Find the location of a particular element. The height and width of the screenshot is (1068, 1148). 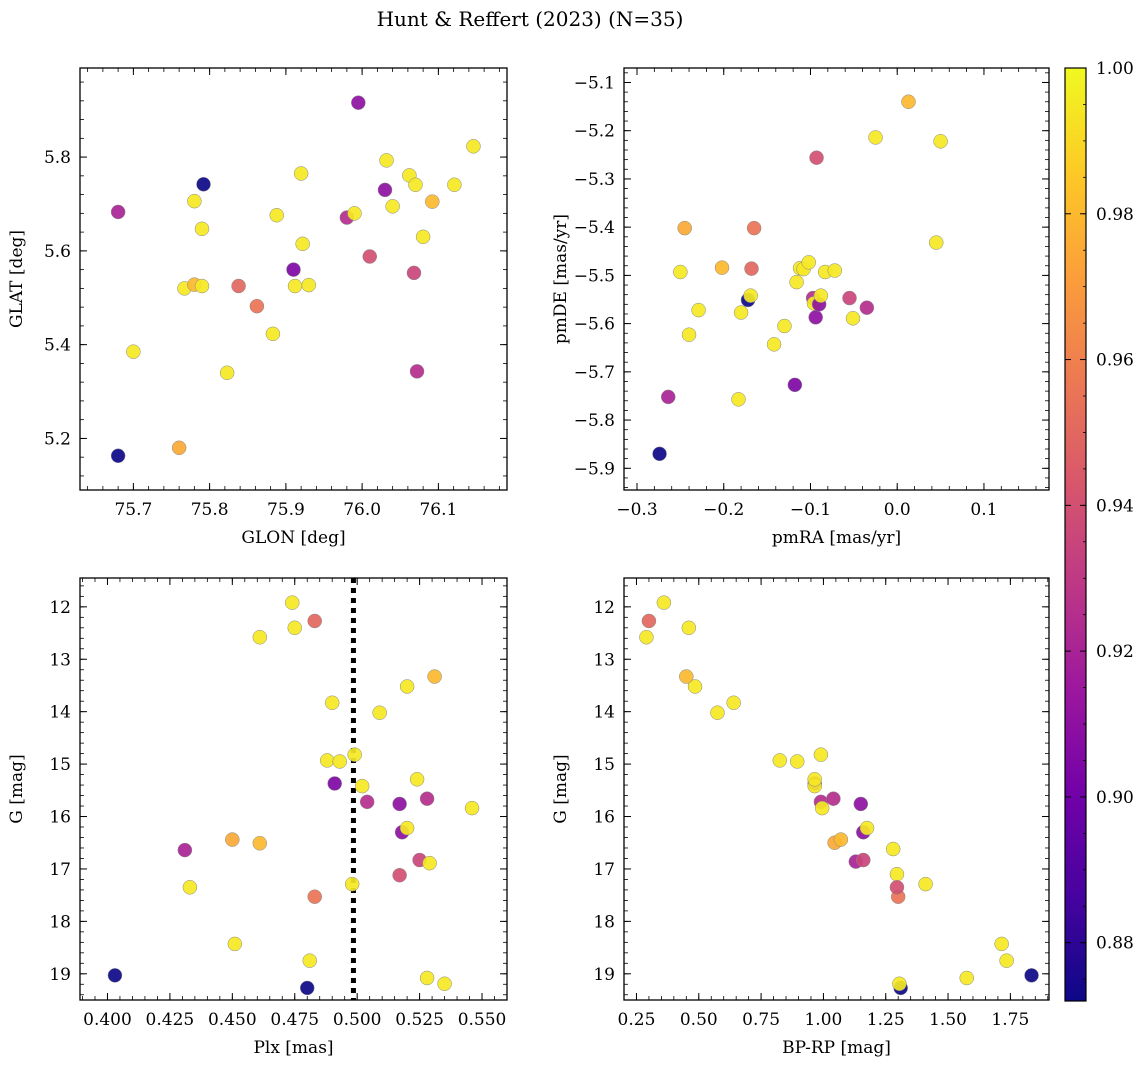

y-tick-label: 18 is located at coordinates (60, 922).